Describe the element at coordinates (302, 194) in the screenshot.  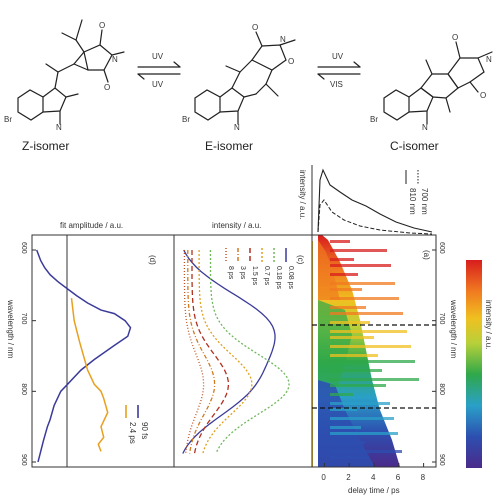
I see `panel-b-ylabel: intensity / a.u.` at that location.